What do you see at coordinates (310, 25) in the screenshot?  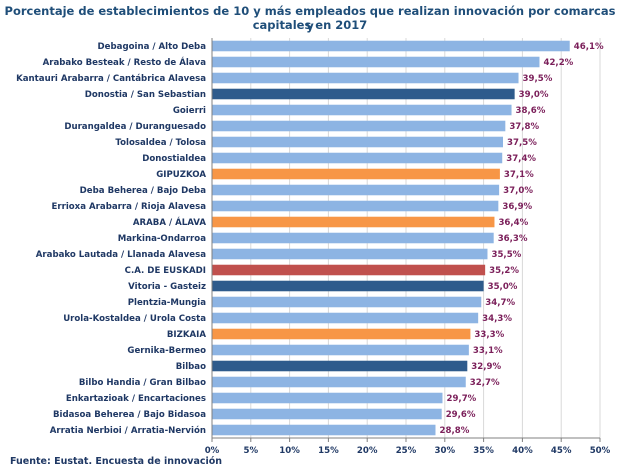 I see `chart-title-line2: capitales en 2017` at bounding box center [310, 25].